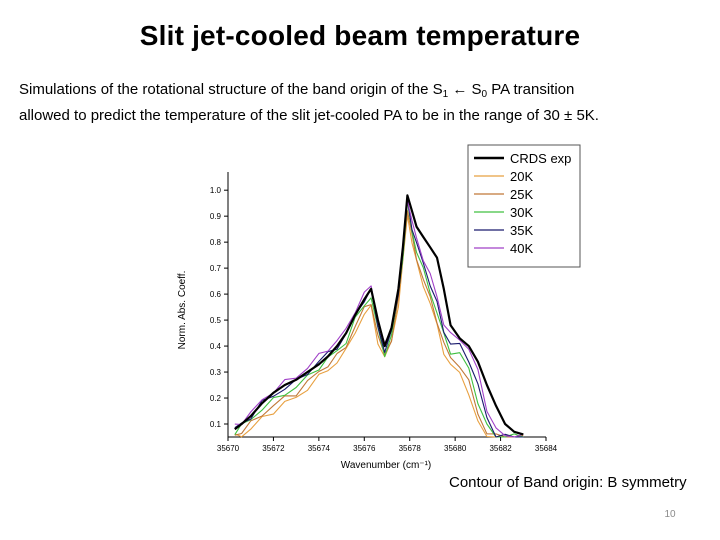 The width and height of the screenshot is (720, 540). Describe the element at coordinates (445, 94) in the screenshot. I see `desc-subscript-1: 1` at that location.